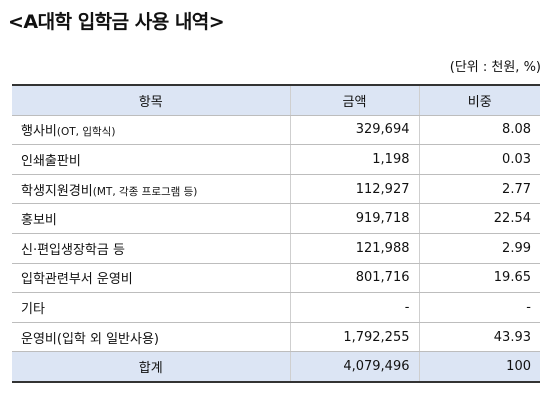  I want to click on row-item-cell: 운영비(입학 외 일반사용), so click(151, 337).